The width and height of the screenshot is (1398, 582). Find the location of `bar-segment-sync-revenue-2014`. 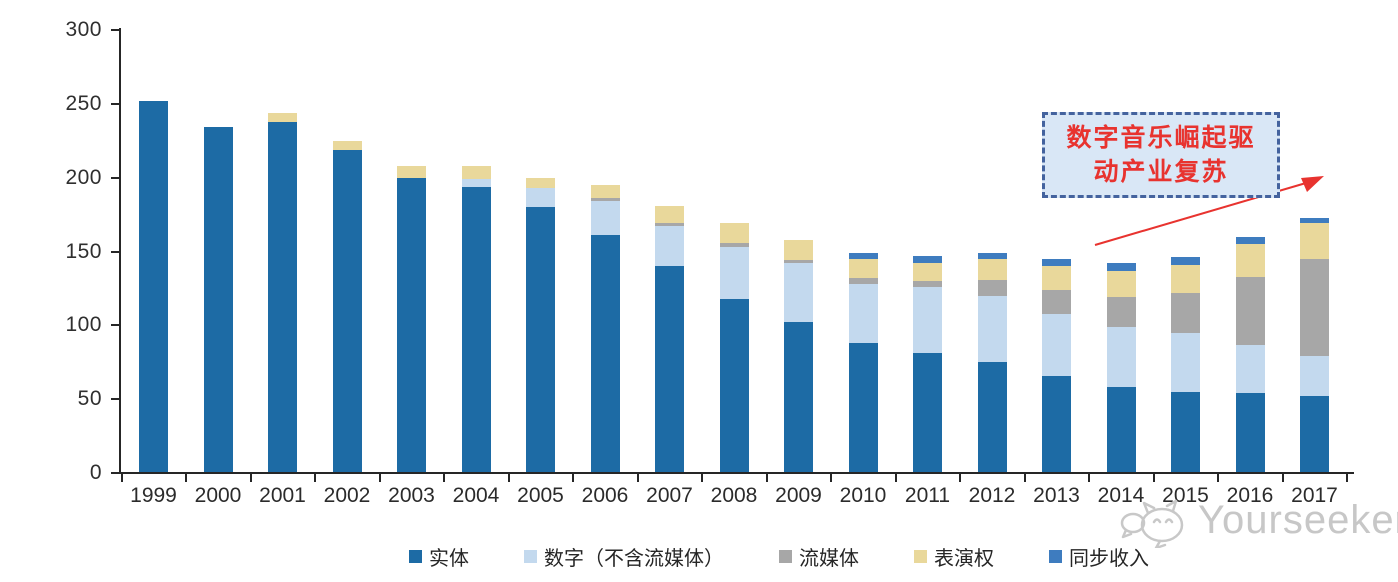

bar-segment-sync-revenue-2014 is located at coordinates (1121, 267).